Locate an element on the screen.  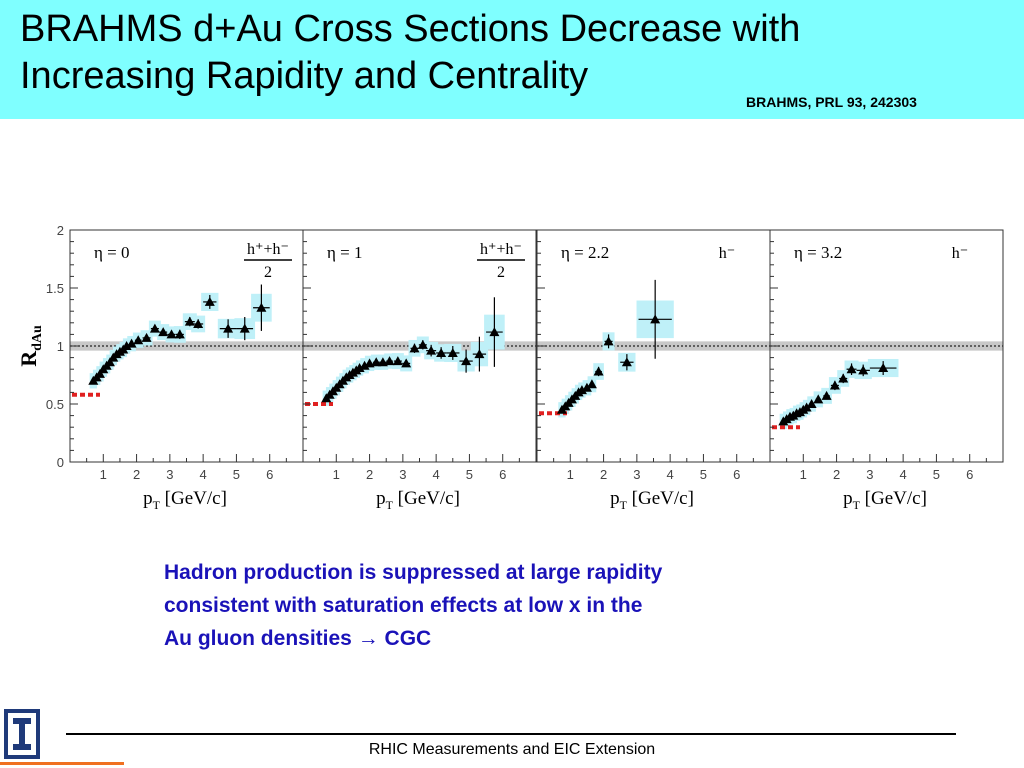
y-tick-label: 1 is located at coordinates (60, 346).